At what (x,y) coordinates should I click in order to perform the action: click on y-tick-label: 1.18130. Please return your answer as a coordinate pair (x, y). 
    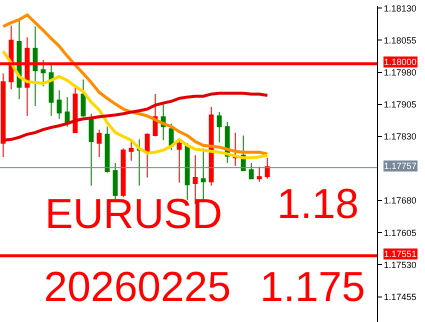
    Looking at the image, I should click on (400, 8).